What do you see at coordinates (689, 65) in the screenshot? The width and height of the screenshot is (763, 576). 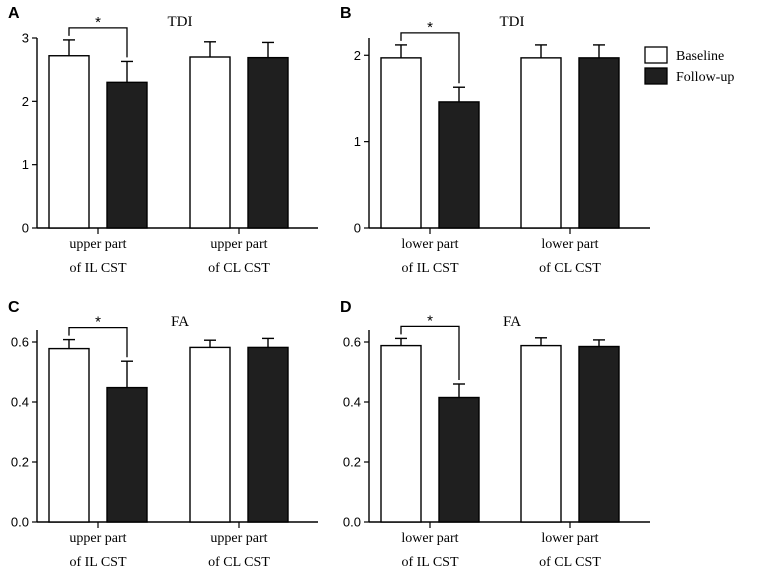 I see `legend: Baseline Follow-up` at bounding box center [689, 65].